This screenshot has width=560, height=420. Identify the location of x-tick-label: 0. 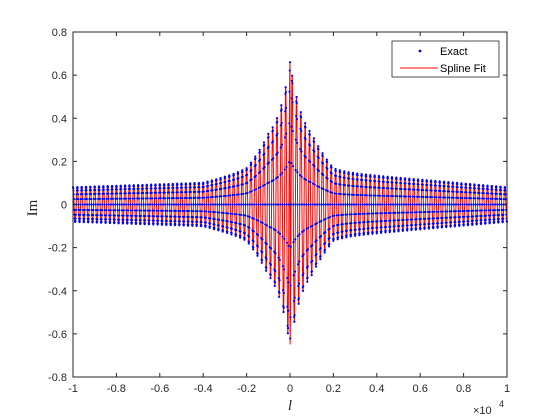
(290, 389).